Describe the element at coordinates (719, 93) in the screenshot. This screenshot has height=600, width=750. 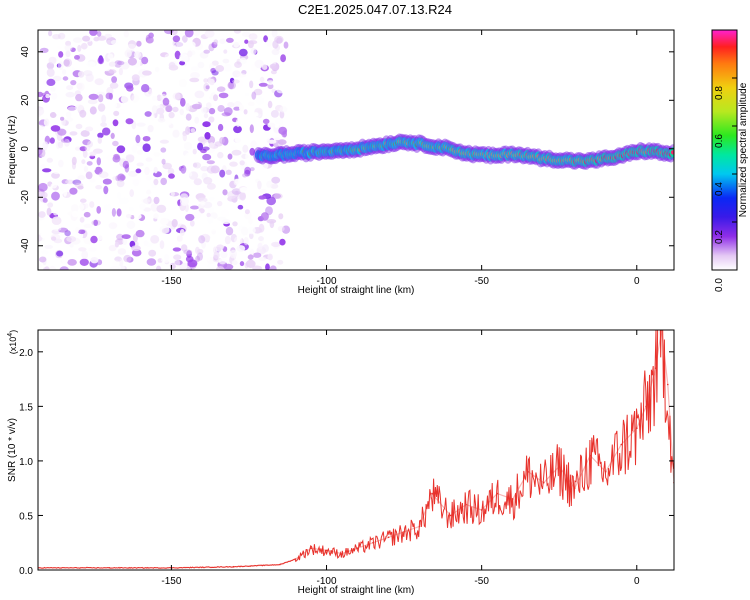
I see `colorbar-tick-label: 0.8` at that location.